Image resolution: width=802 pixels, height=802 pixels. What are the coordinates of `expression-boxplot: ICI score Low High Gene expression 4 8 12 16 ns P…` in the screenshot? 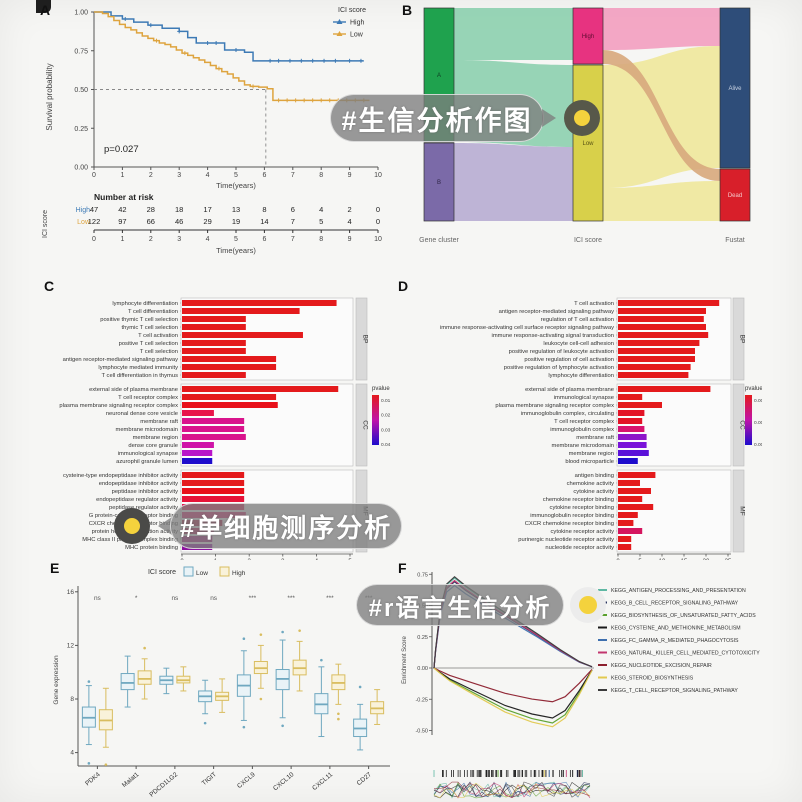 It's located at (221, 682).